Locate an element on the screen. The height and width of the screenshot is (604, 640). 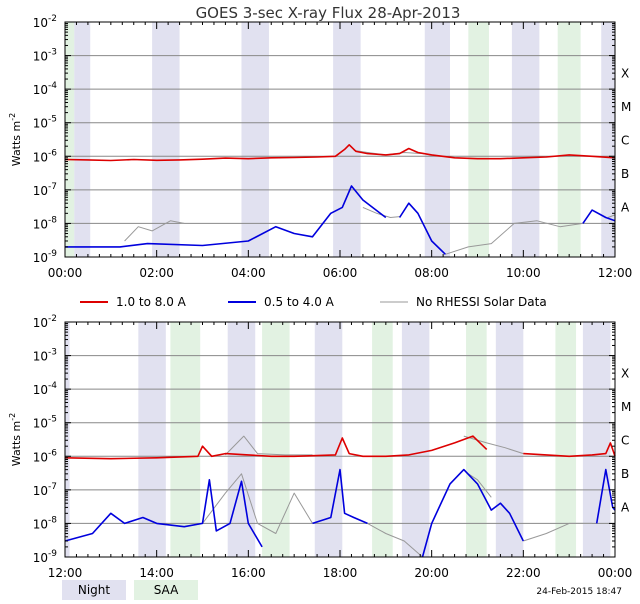
night-legend-swatch is located at coordinates (94, 590).